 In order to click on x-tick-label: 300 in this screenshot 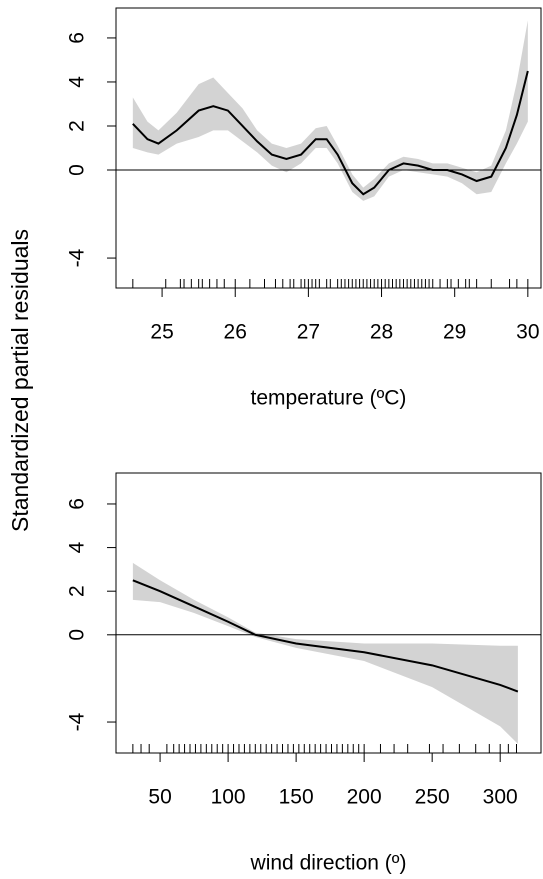, I will do `click(500, 797)`.